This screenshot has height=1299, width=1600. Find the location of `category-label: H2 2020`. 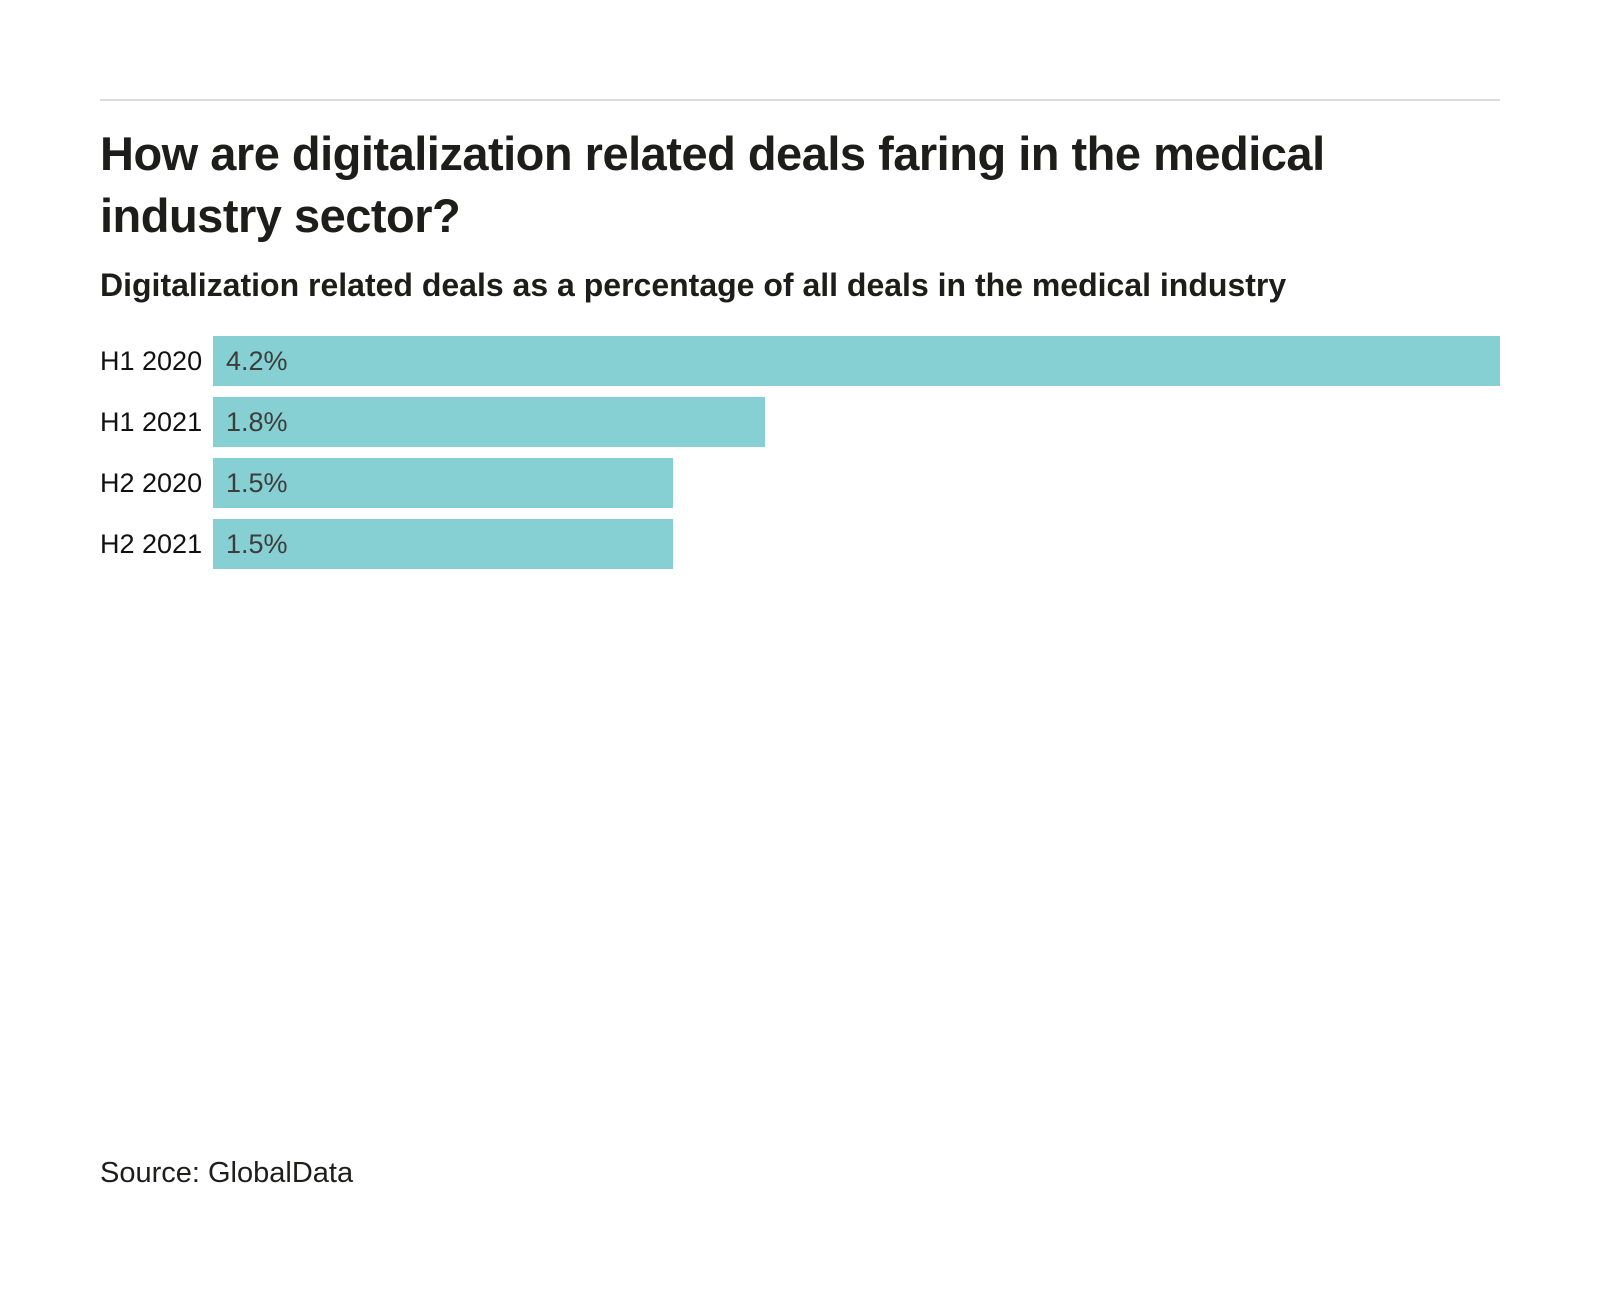

category-label: H2 2020 is located at coordinates (151, 482).